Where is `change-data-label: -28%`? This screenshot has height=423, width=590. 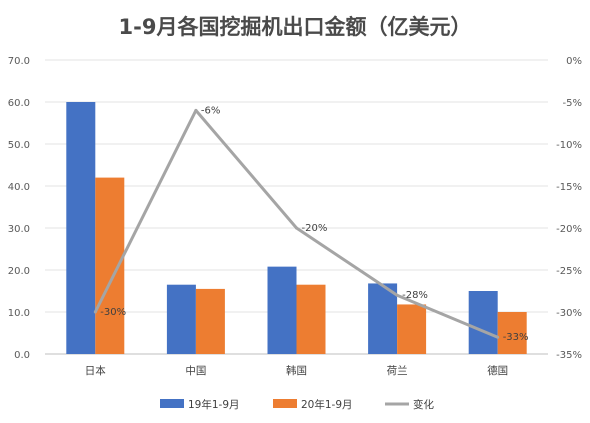 change-data-label: -28% is located at coordinates (415, 295).